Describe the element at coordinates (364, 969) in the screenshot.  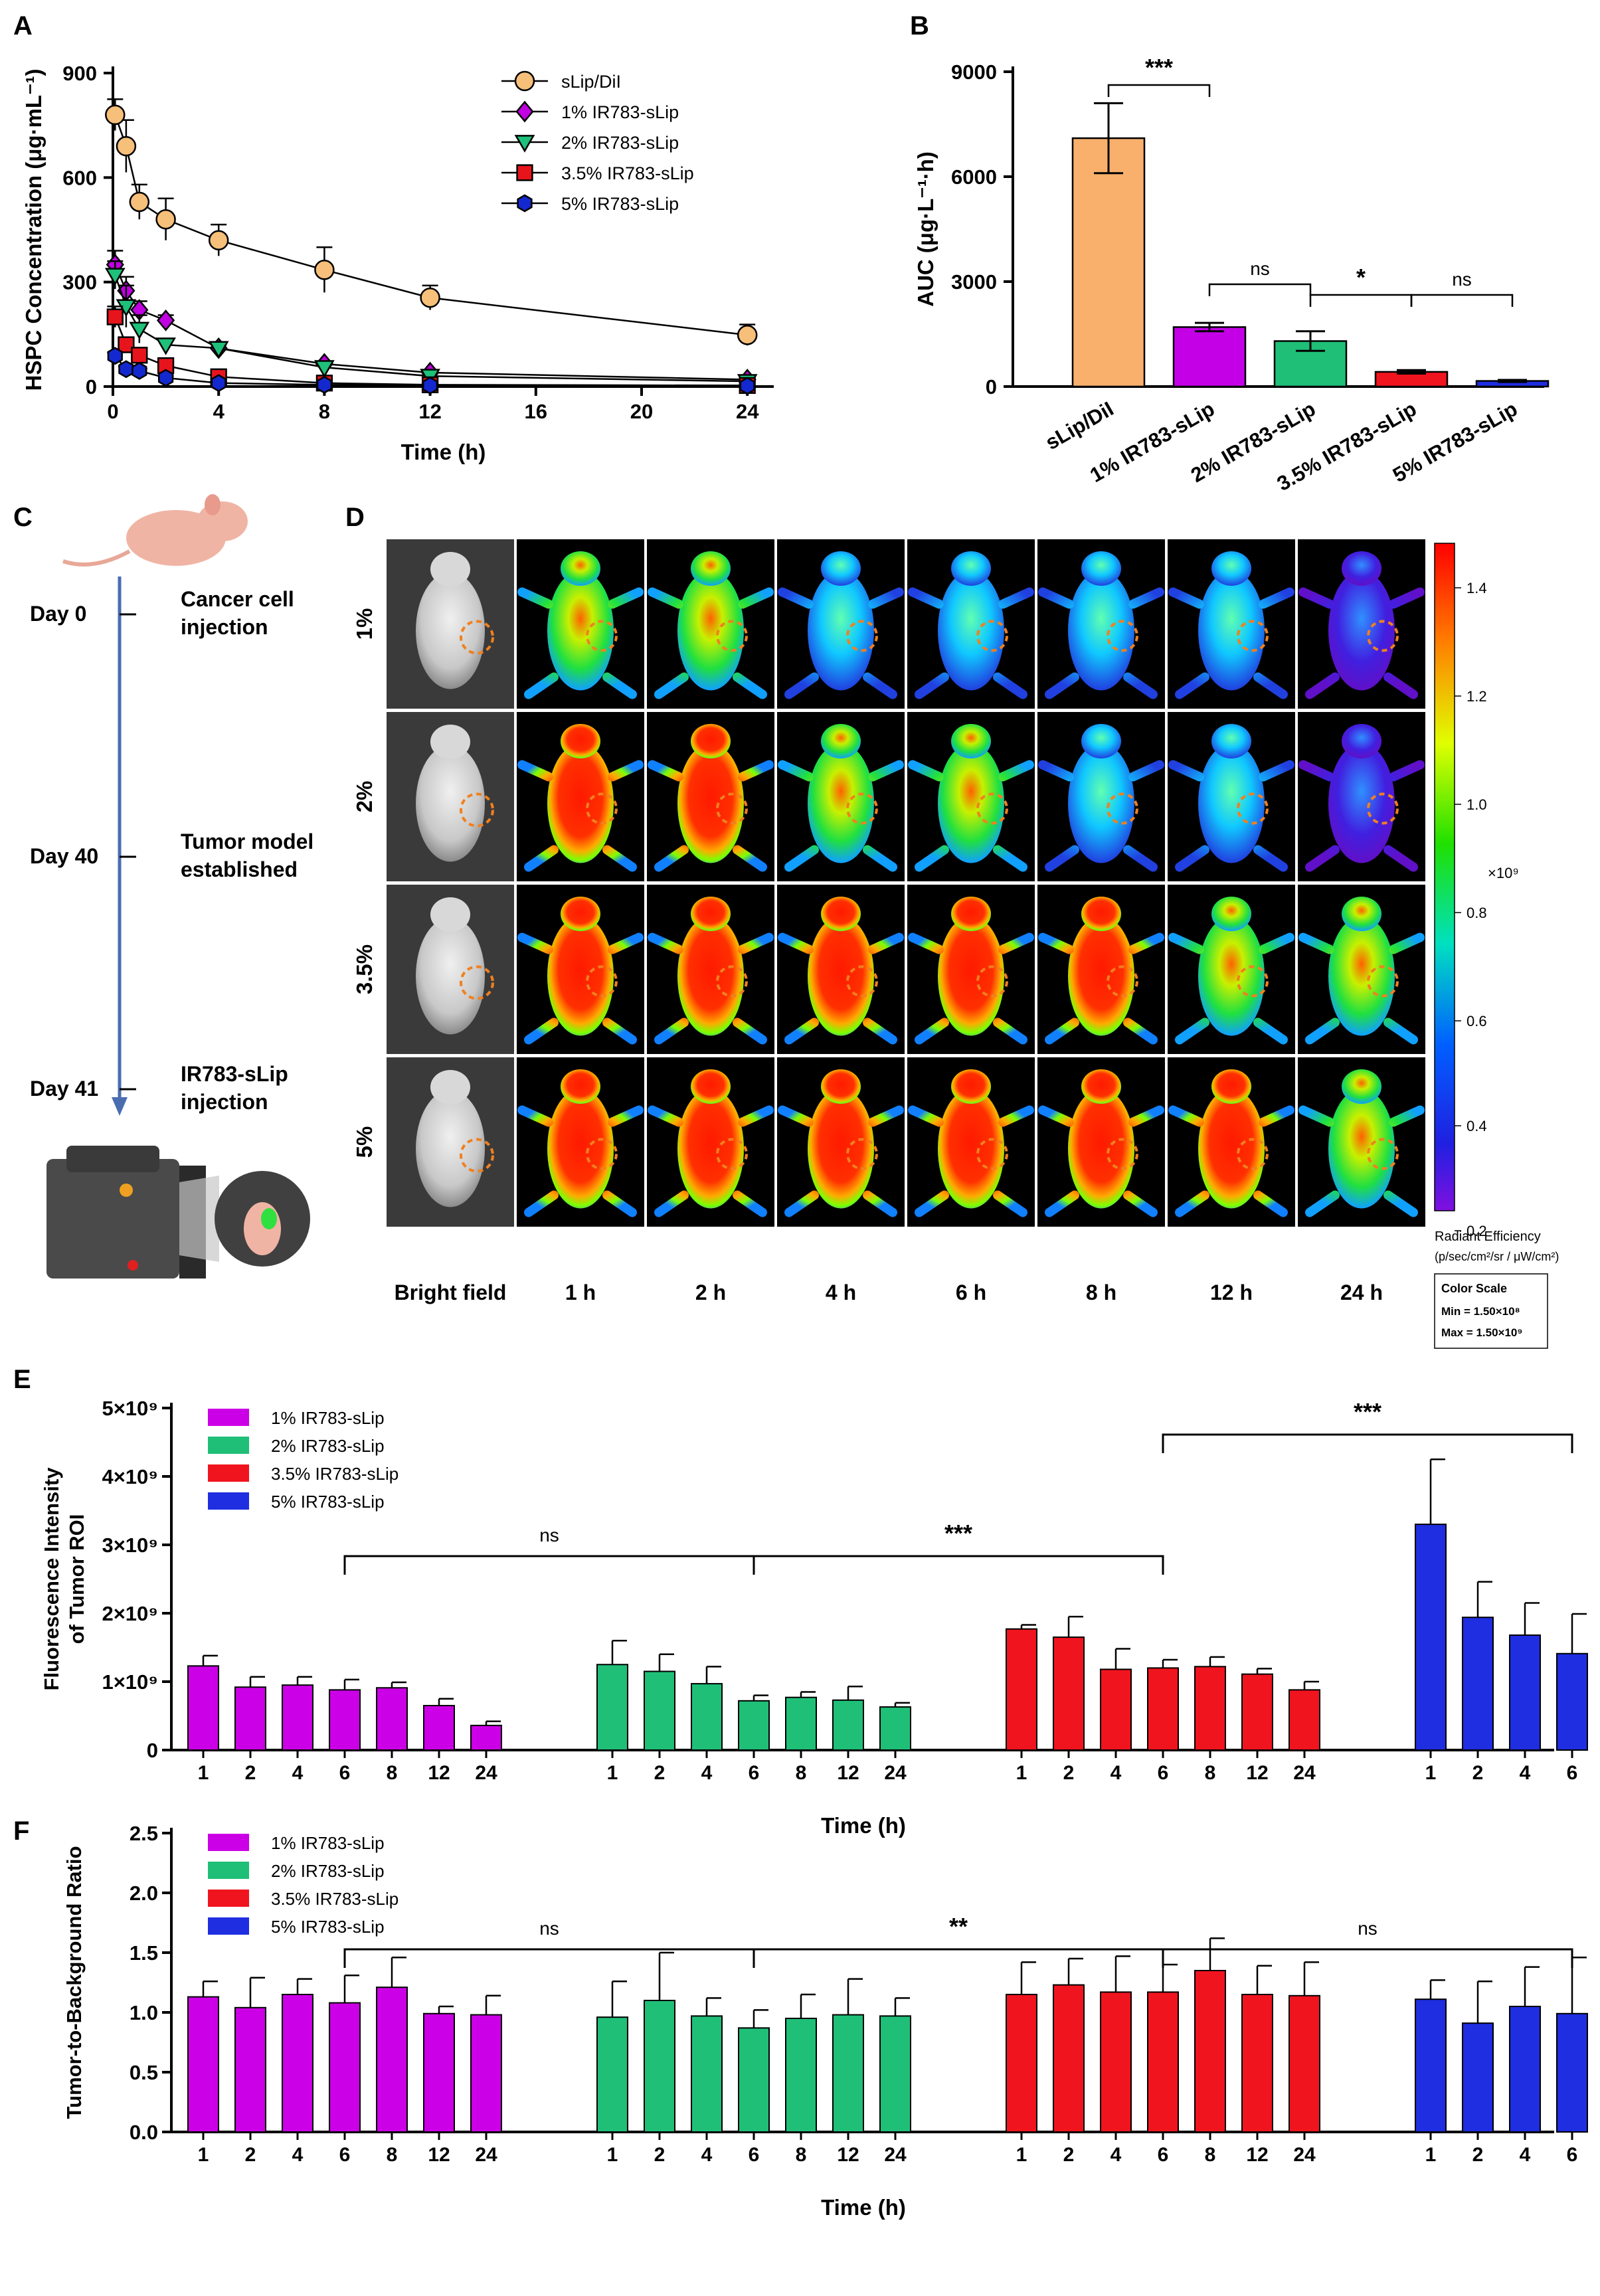
I see `row-label: 3.5%` at that location.